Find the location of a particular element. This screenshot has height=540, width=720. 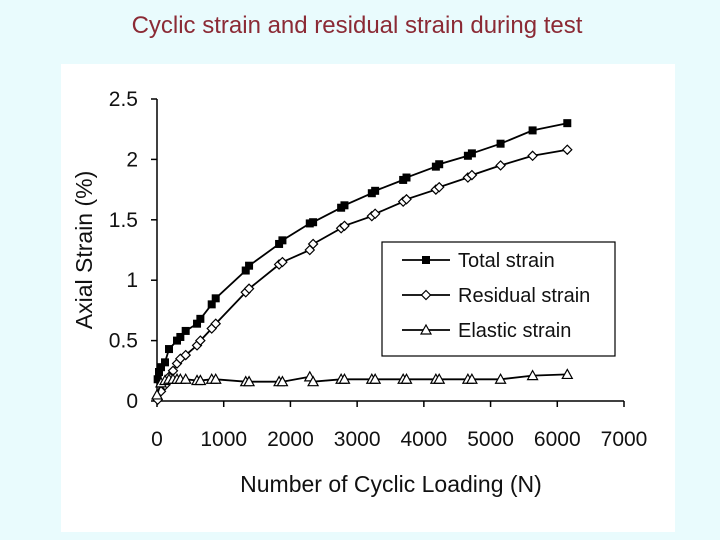

x-axis-title: Number of Cyclic Loading (N) is located at coordinates (391, 484).